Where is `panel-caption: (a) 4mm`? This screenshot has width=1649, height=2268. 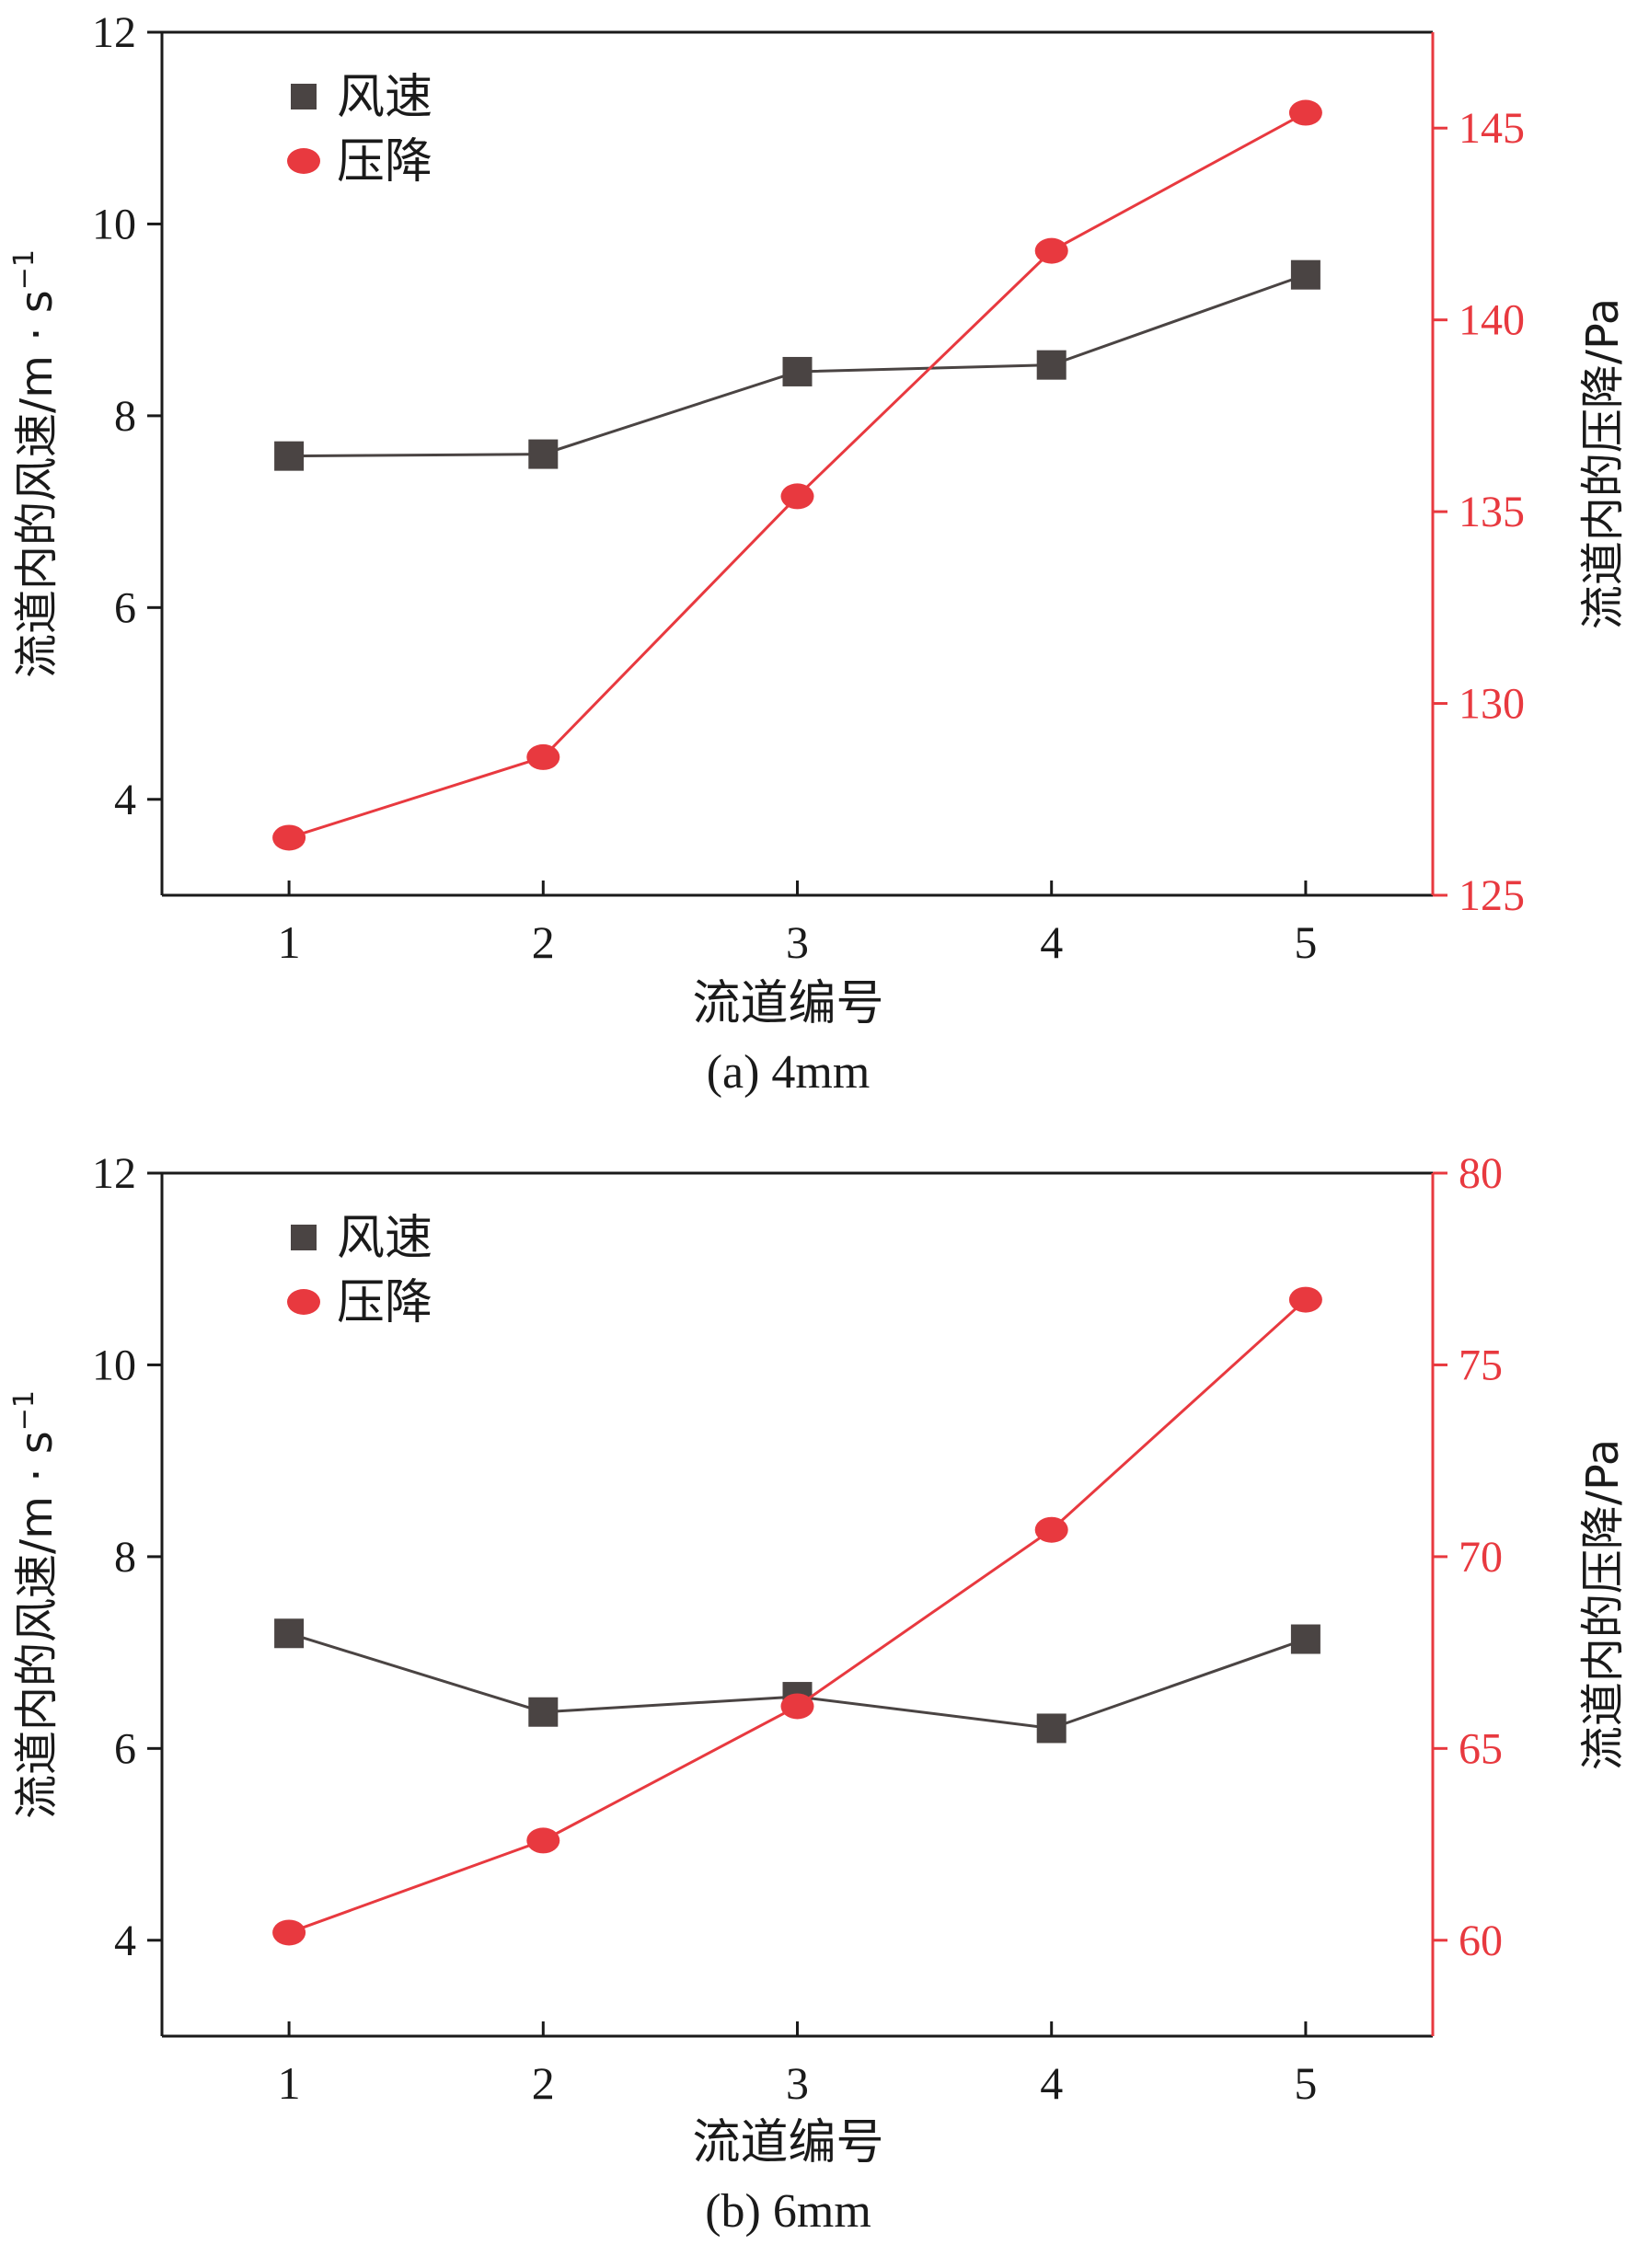 panel-caption: (a) 4mm is located at coordinates (789, 1072).